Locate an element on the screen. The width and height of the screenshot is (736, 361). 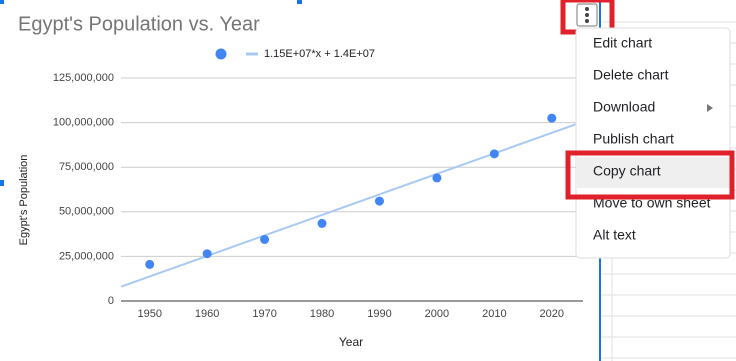
x-tick-label: 2000 is located at coordinates (437, 314).